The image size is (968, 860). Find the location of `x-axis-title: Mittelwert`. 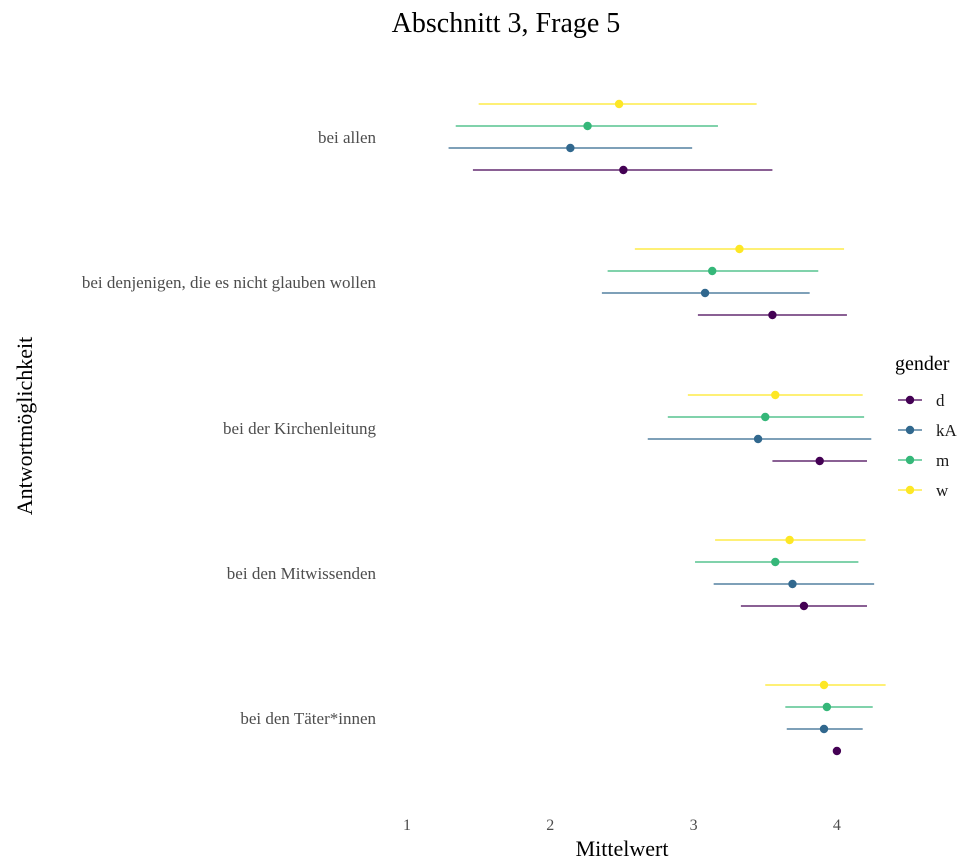

x-axis-title: Mittelwert is located at coordinates (622, 848).